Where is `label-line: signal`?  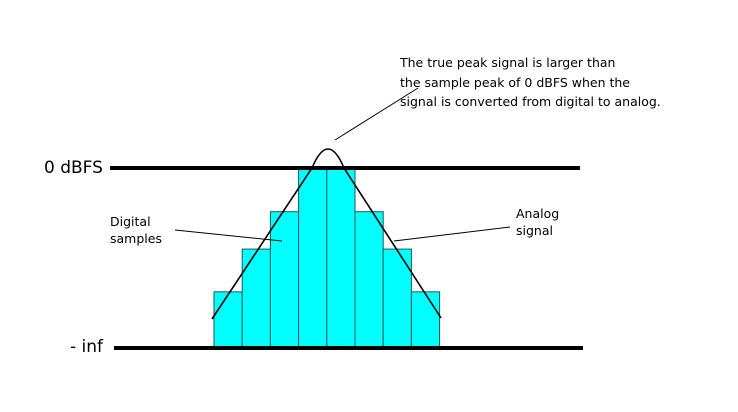 label-line: signal is located at coordinates (534, 230).